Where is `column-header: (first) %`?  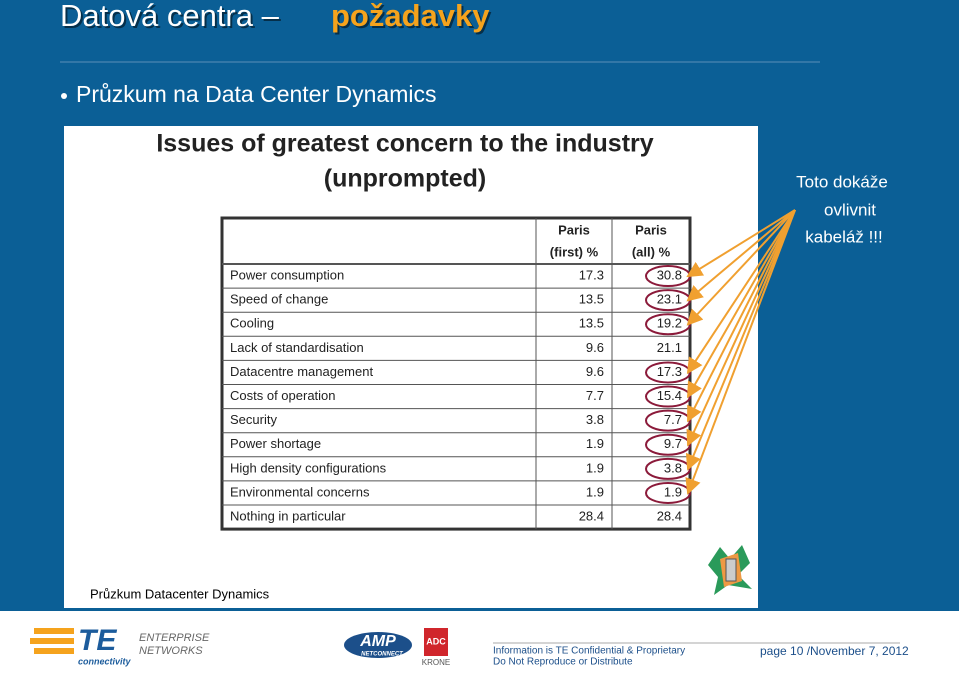
column-header: (first) % is located at coordinates (574, 251).